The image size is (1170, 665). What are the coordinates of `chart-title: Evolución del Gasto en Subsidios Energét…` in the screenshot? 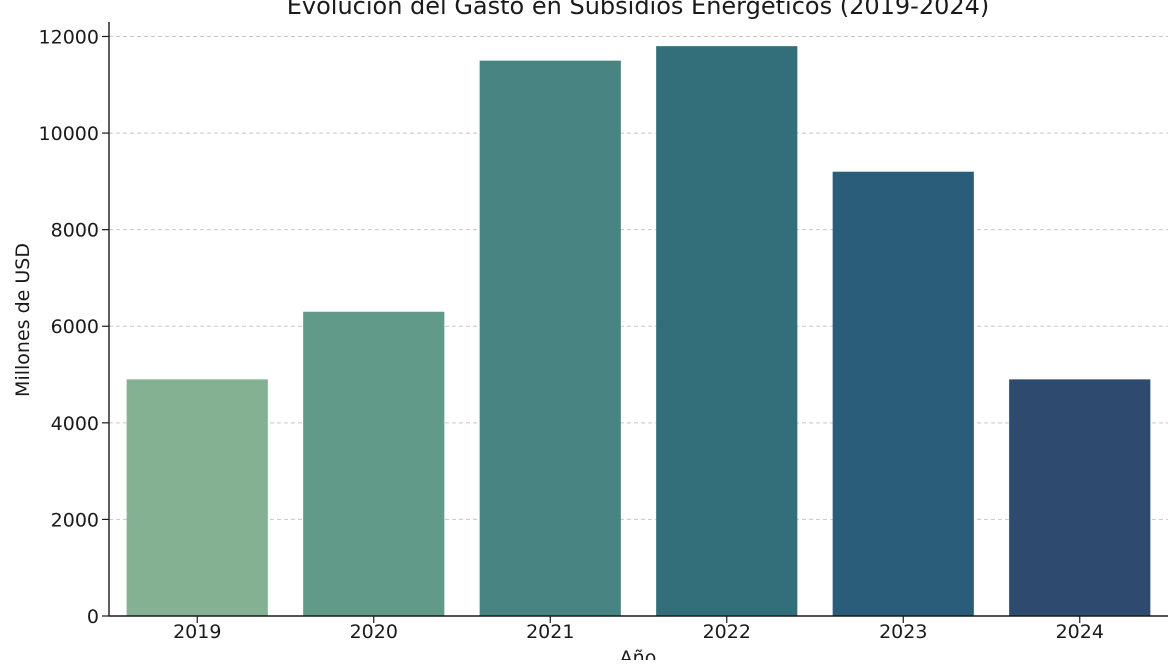 It's located at (638, 10).